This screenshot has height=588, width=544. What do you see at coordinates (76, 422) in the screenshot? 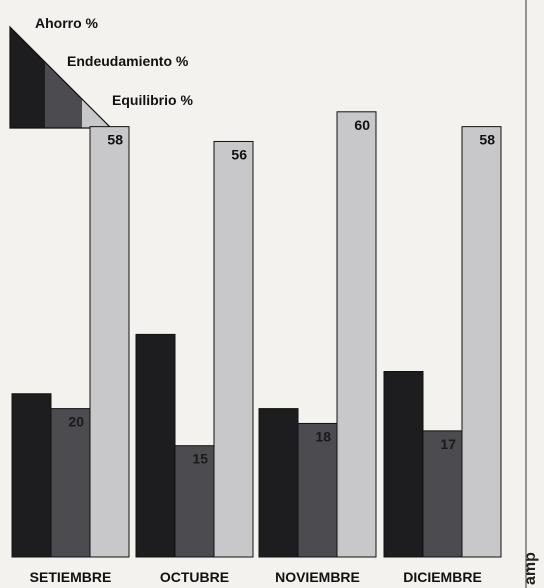
I see `value-label-setiembre-endeudamiento: 20` at bounding box center [76, 422].